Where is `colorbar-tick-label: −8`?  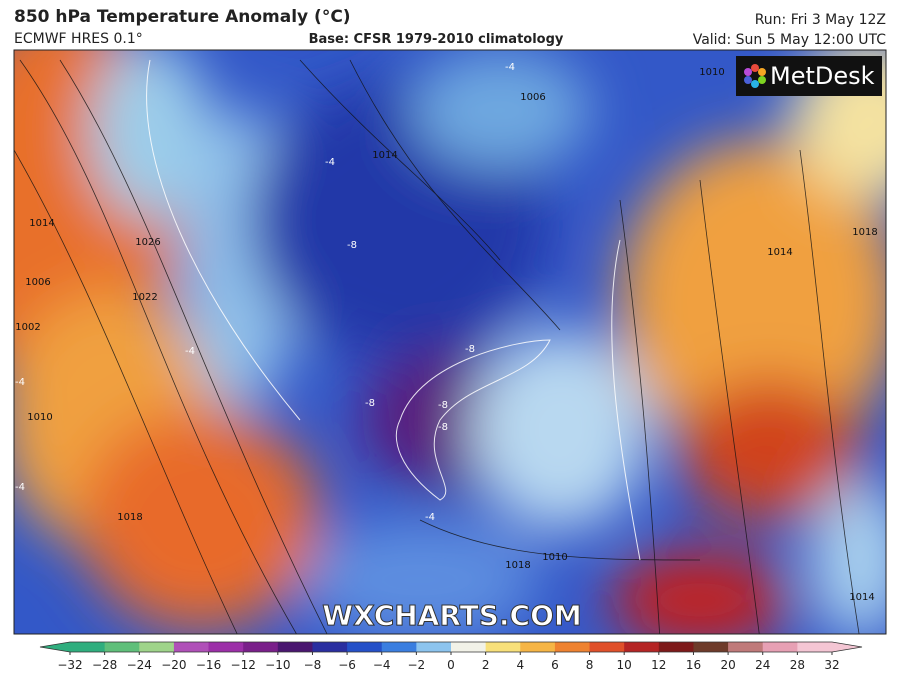 colorbar-tick-label: −8 is located at coordinates (313, 665).